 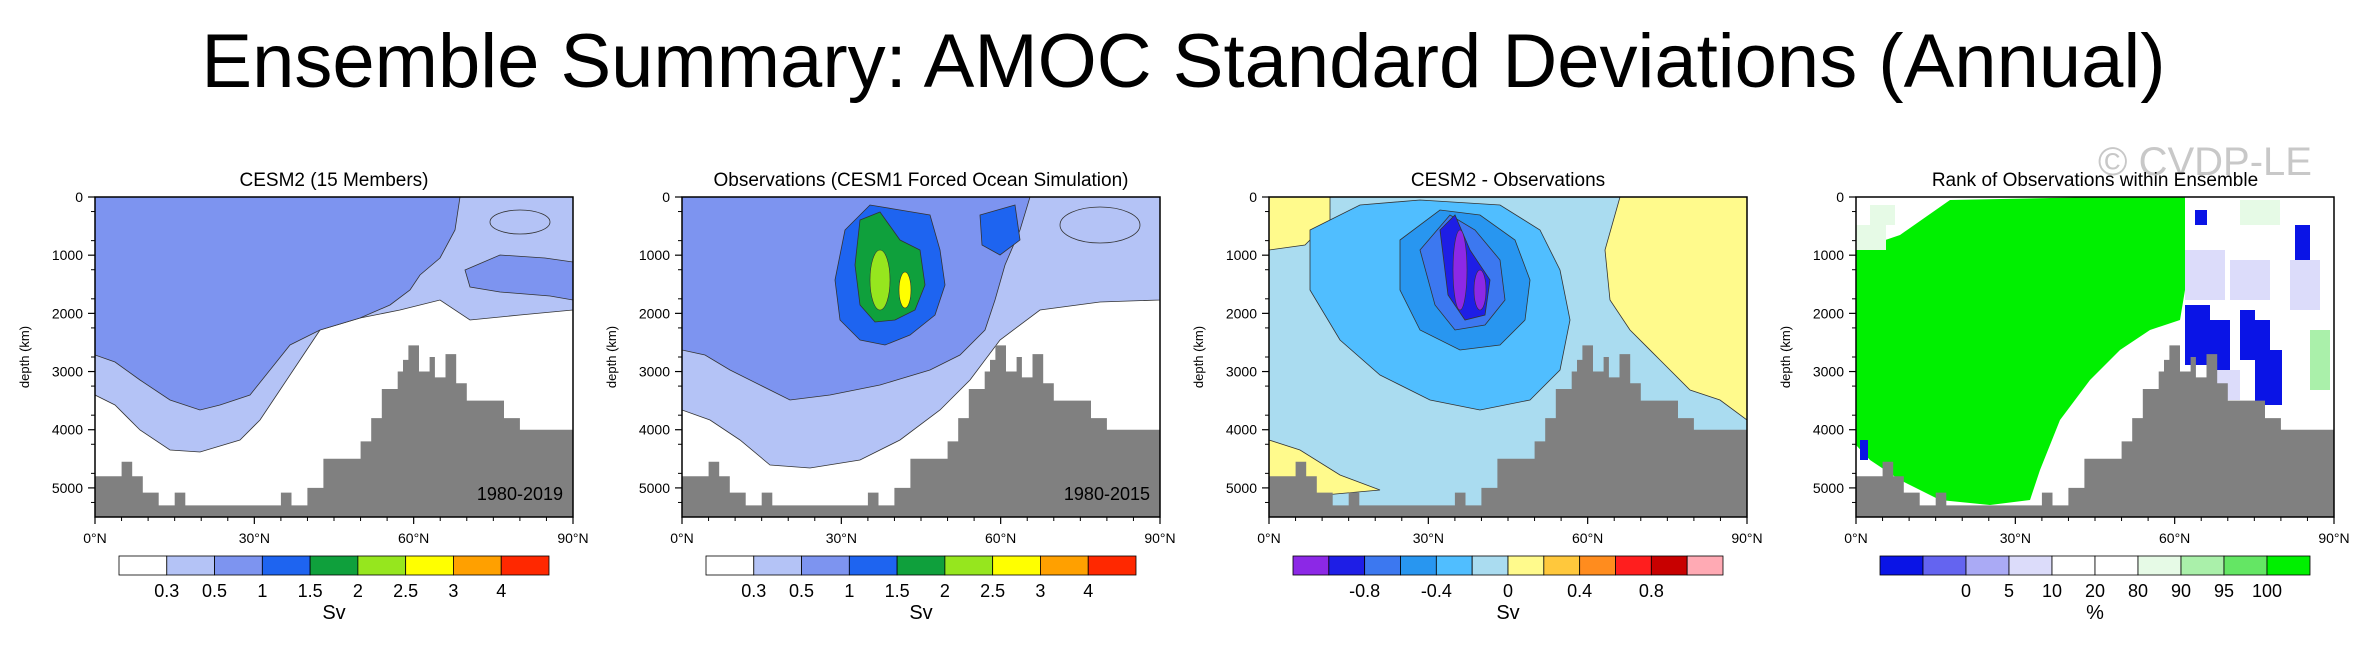 What do you see at coordinates (2093, 295) in the screenshot?
I see `panel-4-rank-90-patches` at bounding box center [2093, 295].